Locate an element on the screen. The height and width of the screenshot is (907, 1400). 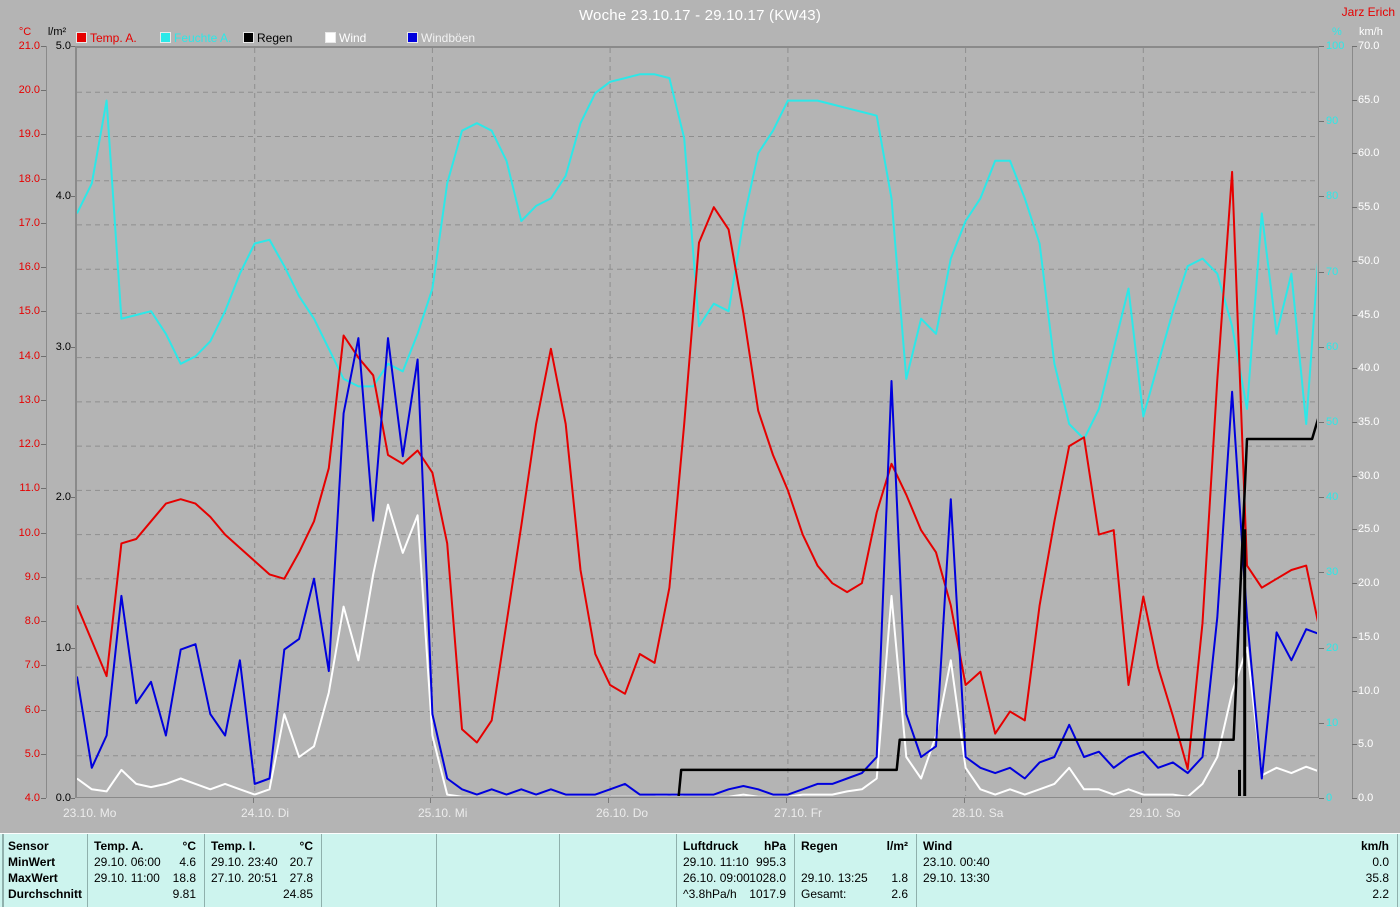
x-axis-day-label: 27.10. Fr is located at coordinates (798, 813).